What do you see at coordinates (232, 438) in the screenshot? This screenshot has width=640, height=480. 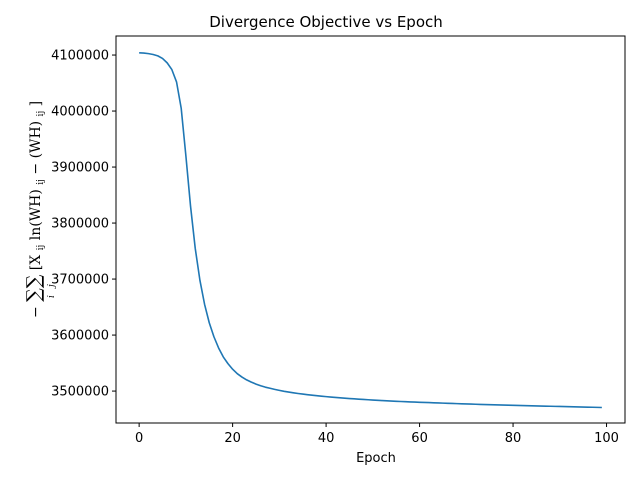 I see `x-tick-label: 20` at bounding box center [232, 438].